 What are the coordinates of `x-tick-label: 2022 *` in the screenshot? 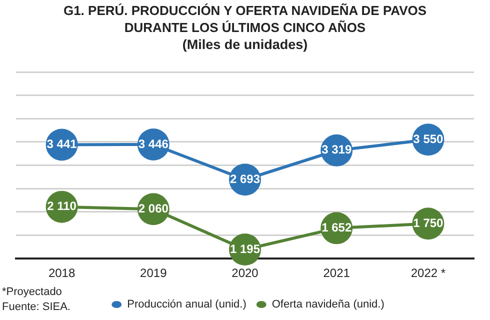 It's located at (428, 273).